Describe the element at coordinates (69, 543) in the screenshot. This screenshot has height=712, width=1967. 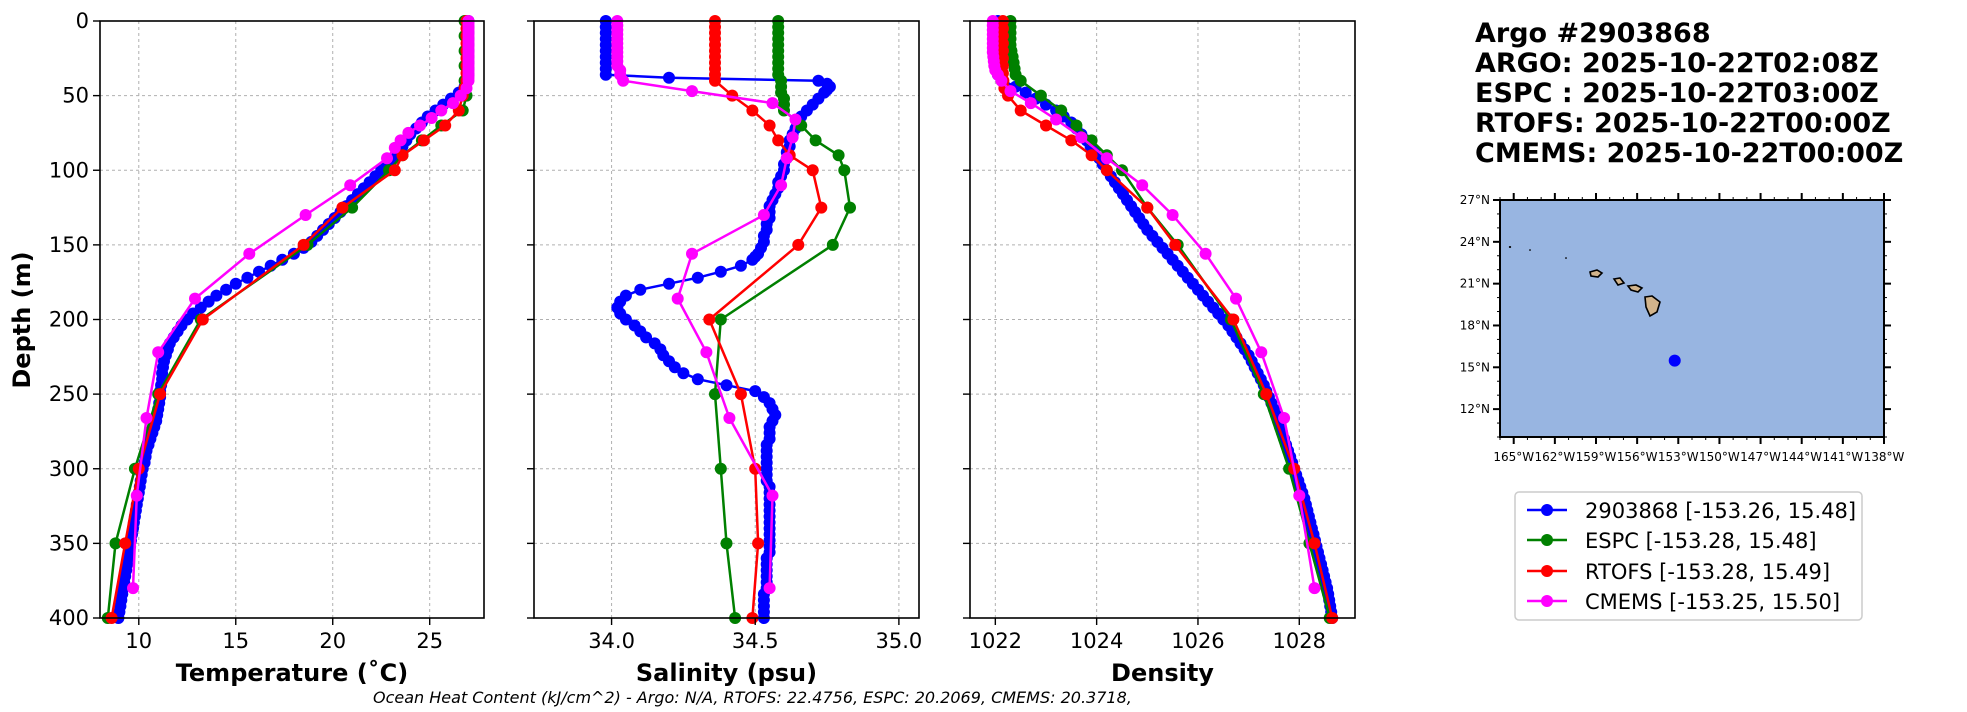
I see `temperature-ytick-label: 350` at that location.